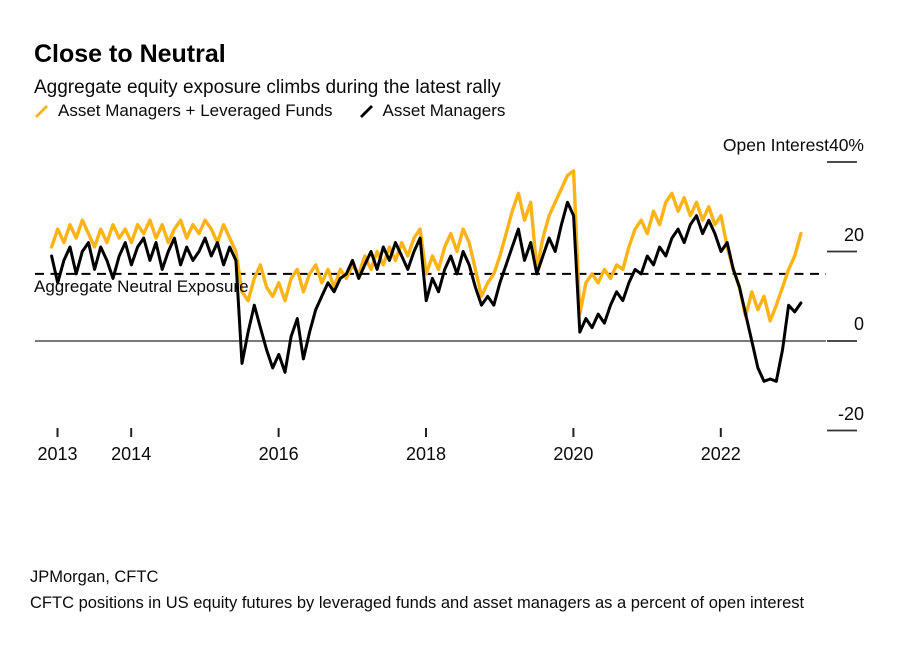 The image size is (898, 664). What do you see at coordinates (720, 454) in the screenshot?
I see `x-tick-label: 2022` at bounding box center [720, 454].